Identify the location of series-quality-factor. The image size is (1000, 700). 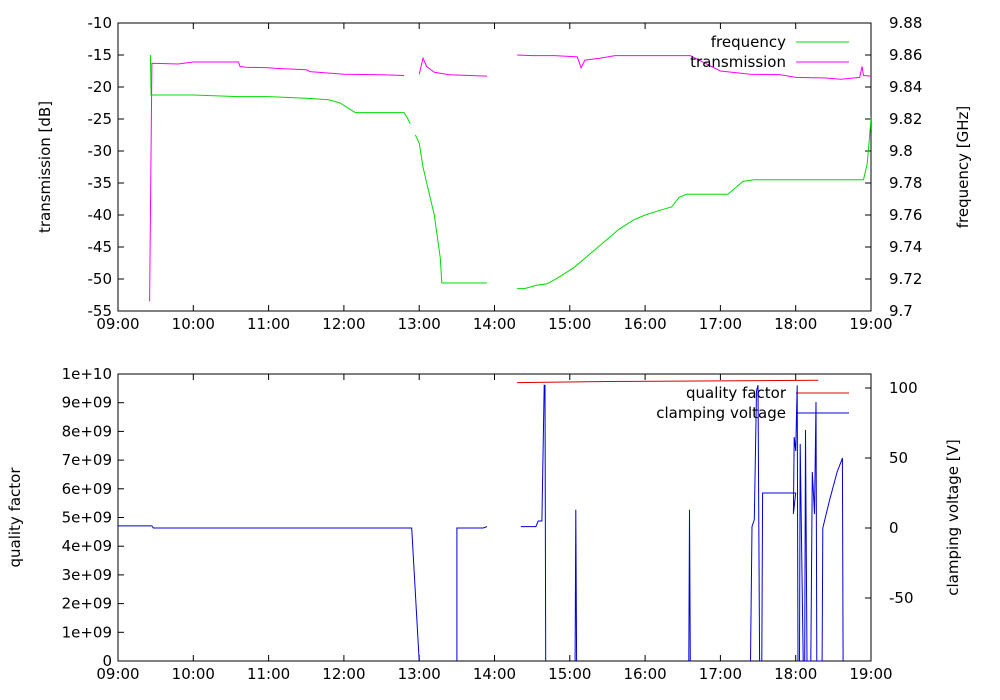
(668, 381).